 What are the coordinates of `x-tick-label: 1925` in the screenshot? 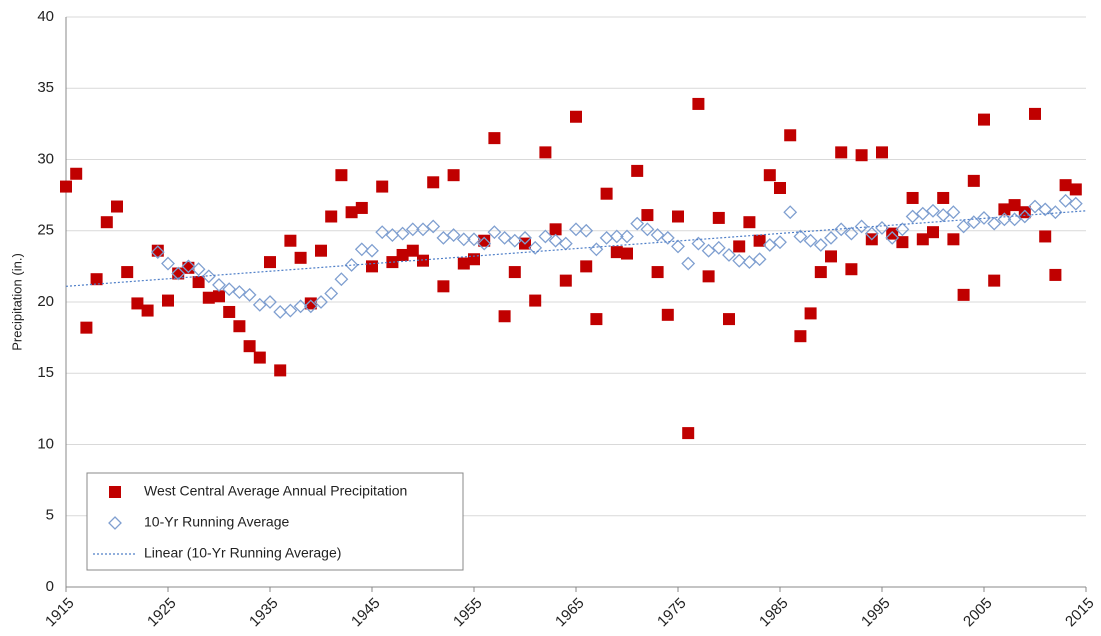 It's located at (162, 613).